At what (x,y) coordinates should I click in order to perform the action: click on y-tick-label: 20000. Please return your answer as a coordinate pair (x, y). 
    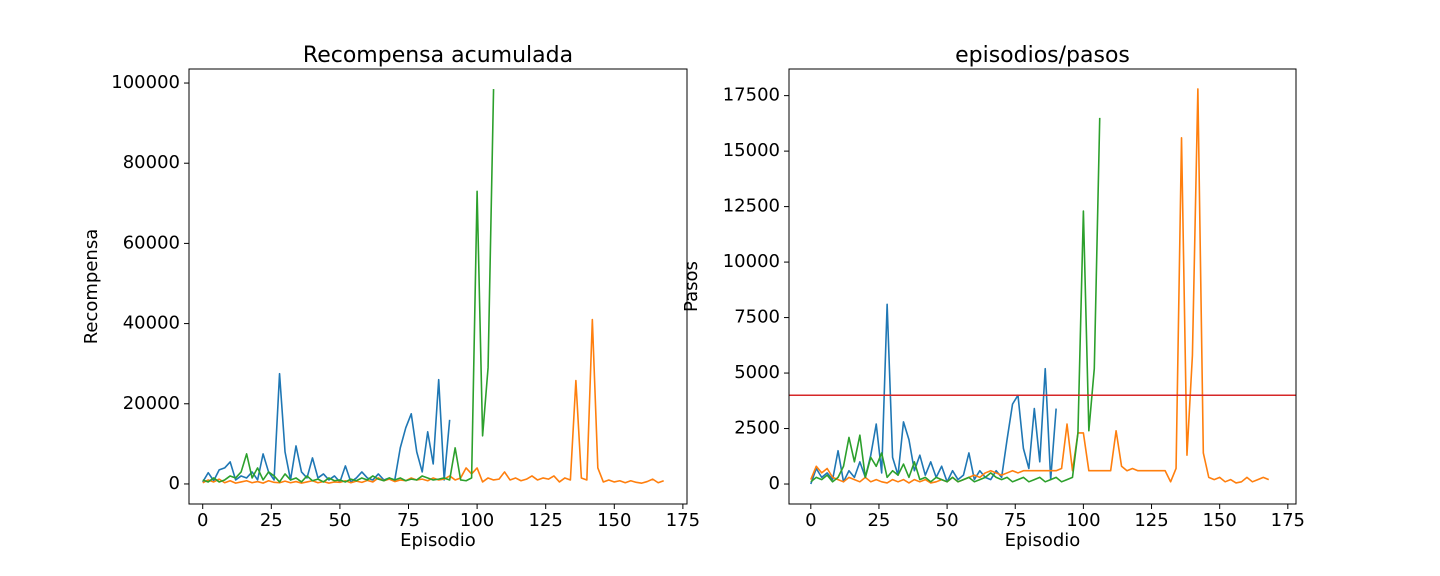
    Looking at the image, I should click on (151, 403).